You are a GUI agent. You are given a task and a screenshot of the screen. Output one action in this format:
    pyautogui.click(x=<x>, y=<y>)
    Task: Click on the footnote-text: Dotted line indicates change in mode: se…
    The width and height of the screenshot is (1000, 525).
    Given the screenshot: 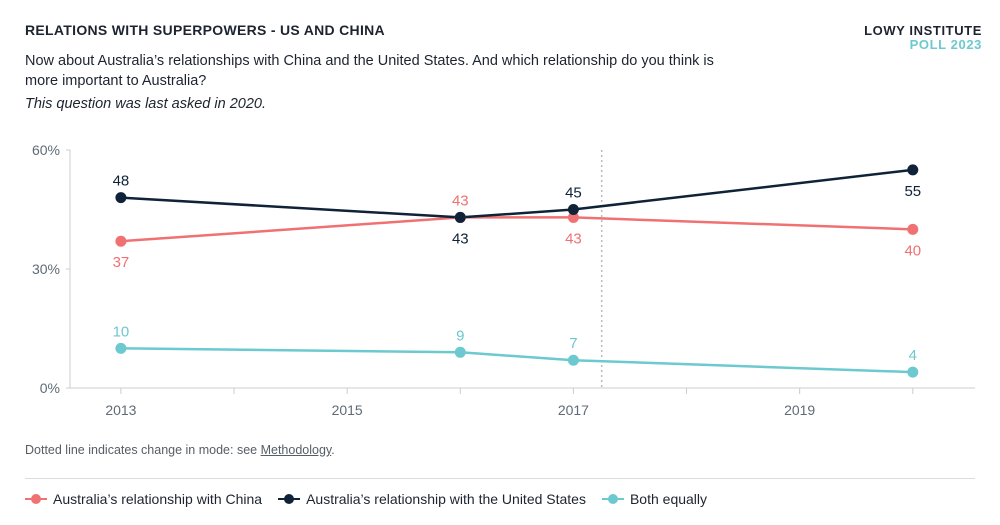 What is the action you would take?
    pyautogui.click(x=143, y=450)
    